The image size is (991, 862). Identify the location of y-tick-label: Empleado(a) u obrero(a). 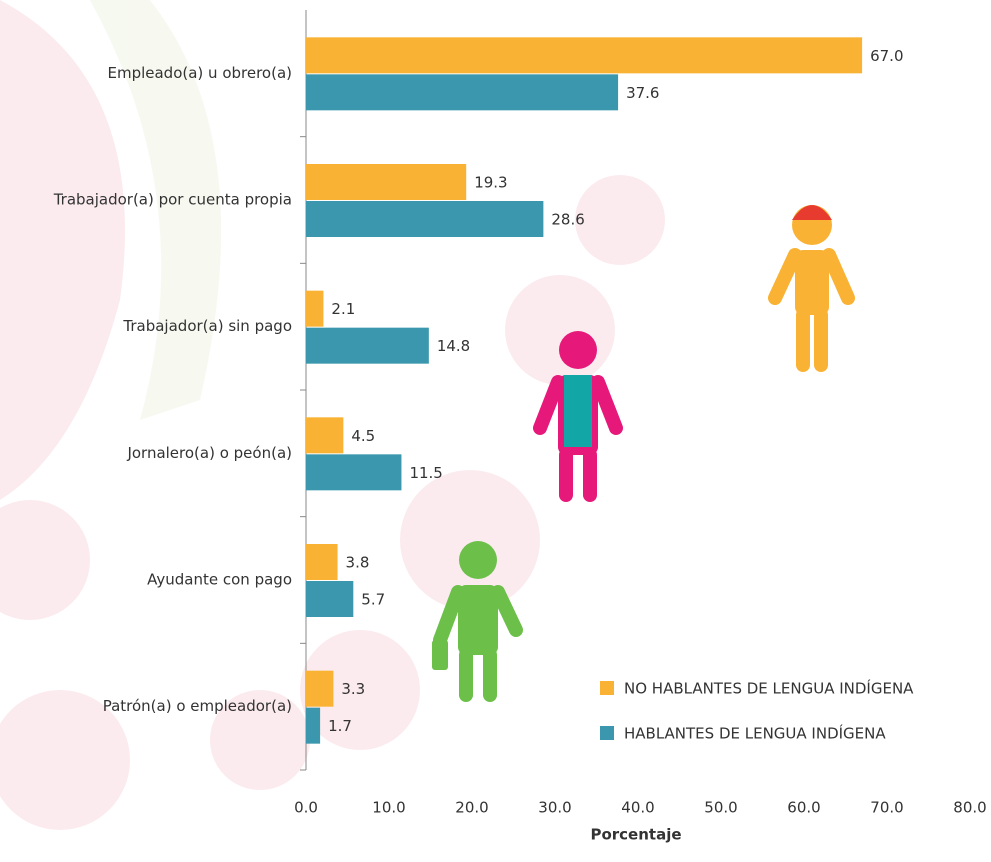
(199, 73).